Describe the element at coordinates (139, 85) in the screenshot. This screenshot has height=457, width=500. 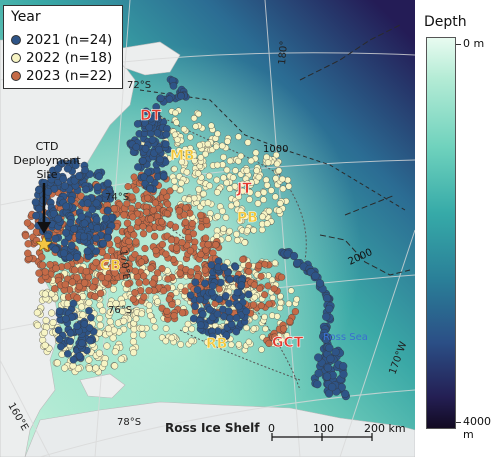
I see `lat-72s: 72°S` at that location.